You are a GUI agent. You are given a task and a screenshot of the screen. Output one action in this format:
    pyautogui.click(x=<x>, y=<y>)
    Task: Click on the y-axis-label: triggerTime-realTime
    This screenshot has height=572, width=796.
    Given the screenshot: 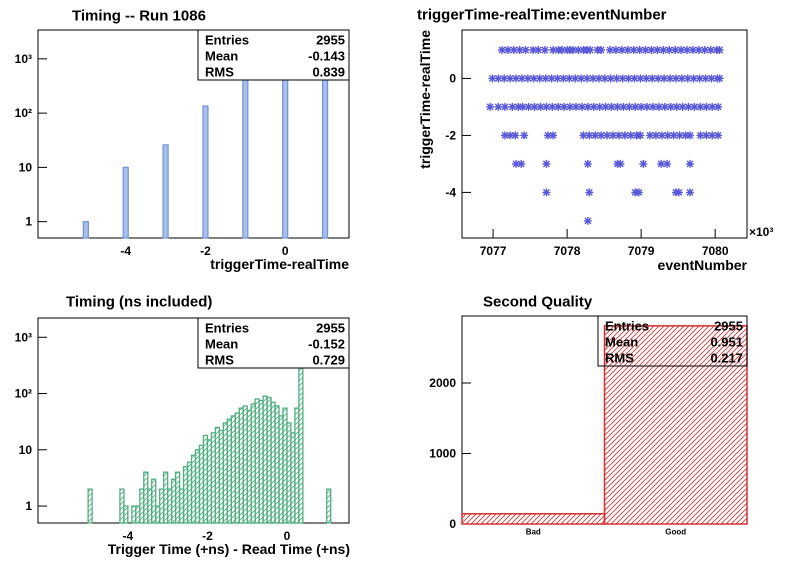 What is the action you would take?
    pyautogui.click(x=425, y=99)
    